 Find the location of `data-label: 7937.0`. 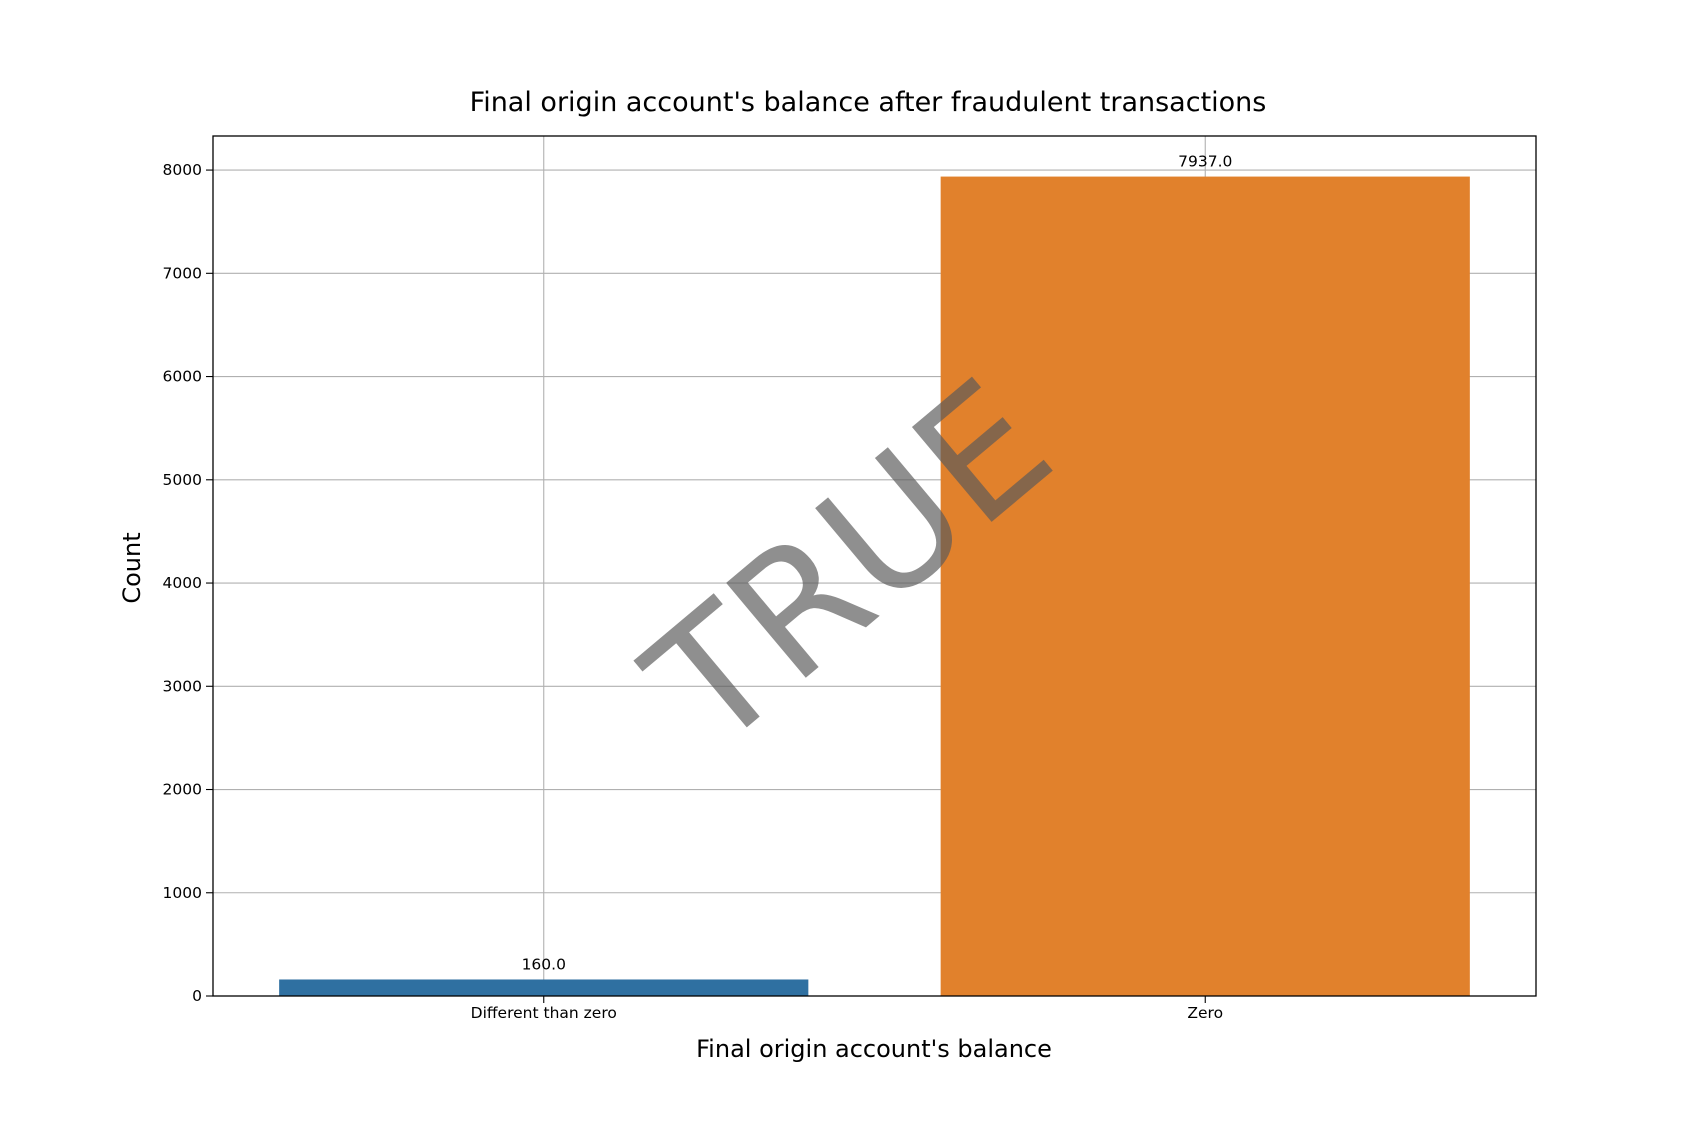

data-label: 7937.0 is located at coordinates (1205, 162).